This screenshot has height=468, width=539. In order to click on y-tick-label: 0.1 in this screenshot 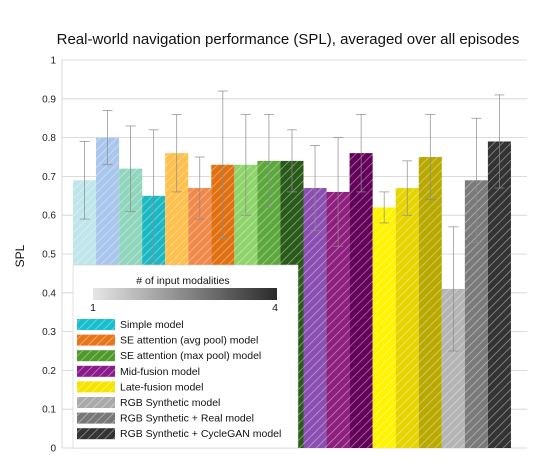, I will do `click(49, 410)`.